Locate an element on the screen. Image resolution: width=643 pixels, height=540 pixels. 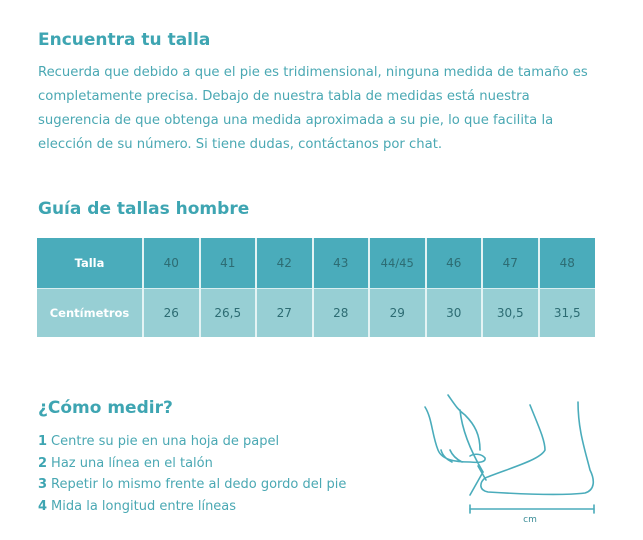
foot-measure-illustration: cm is located at coordinates (509, 459).